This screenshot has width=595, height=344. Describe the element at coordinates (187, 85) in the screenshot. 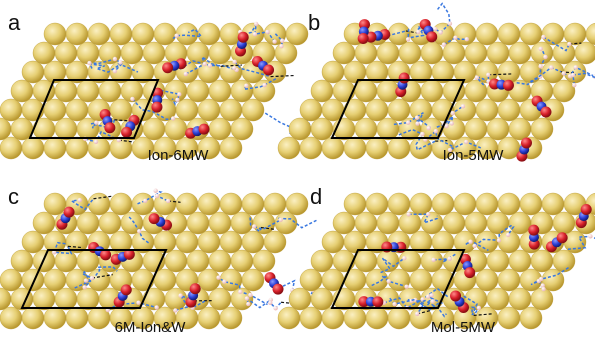

I see `molecules-a` at that location.